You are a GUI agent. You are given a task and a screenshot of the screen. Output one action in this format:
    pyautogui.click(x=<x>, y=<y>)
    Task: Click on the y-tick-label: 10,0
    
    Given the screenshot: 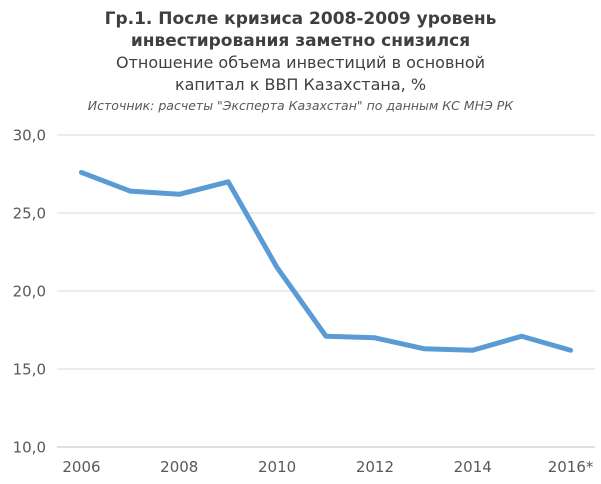 What is the action you would take?
    pyautogui.click(x=29, y=448)
    